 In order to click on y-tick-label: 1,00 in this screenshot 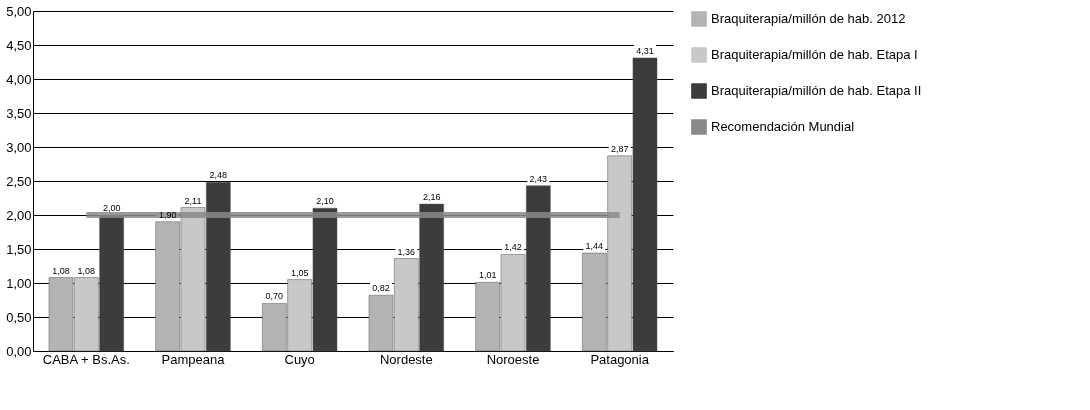, I will do `click(19, 283)`.